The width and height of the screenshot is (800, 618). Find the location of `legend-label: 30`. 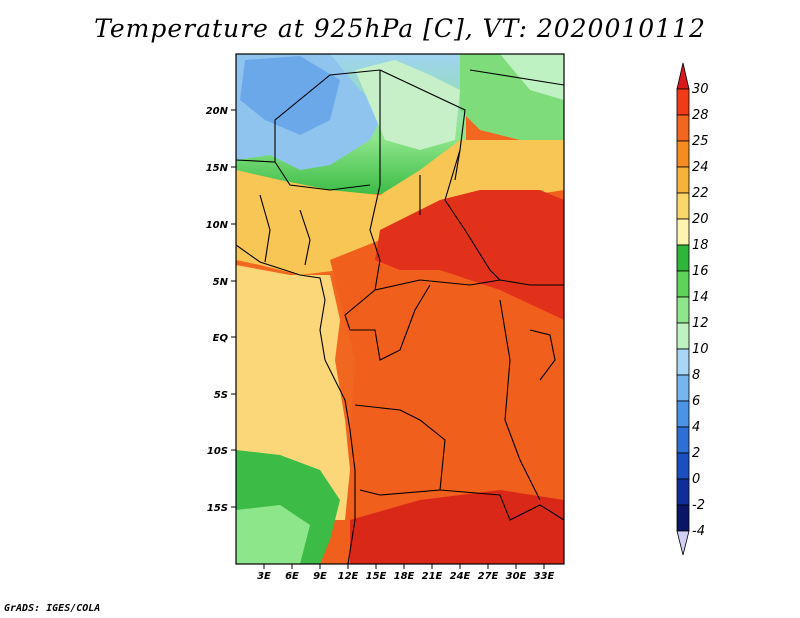

legend-label: 30 is located at coordinates (700, 89).